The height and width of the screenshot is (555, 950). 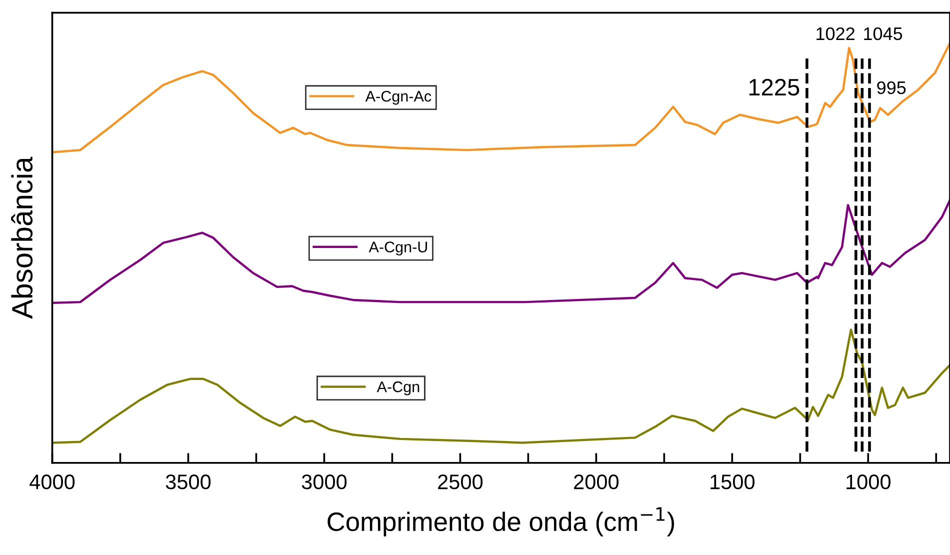 I want to click on y-axis-title: Absorbância, so click(x=22, y=237).